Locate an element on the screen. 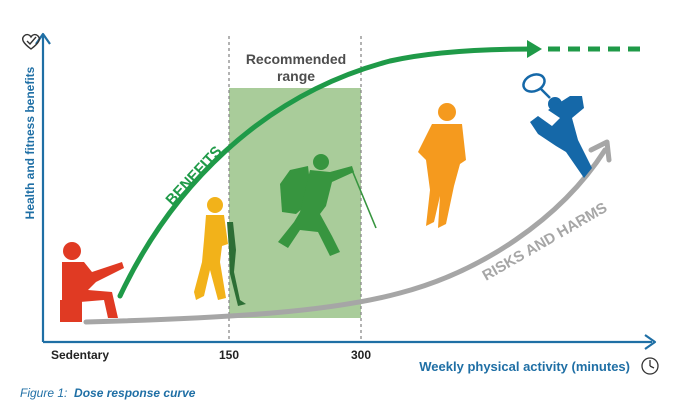  walker-figure is located at coordinates (211, 248).